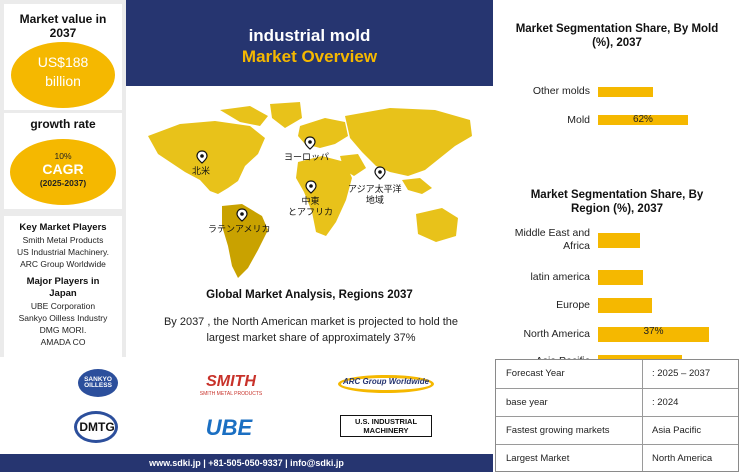 The image size is (741, 472). What do you see at coordinates (231, 385) in the screenshot?
I see `smith-logo: SMITH SMITH METAL PRODUCTS` at bounding box center [231, 385].